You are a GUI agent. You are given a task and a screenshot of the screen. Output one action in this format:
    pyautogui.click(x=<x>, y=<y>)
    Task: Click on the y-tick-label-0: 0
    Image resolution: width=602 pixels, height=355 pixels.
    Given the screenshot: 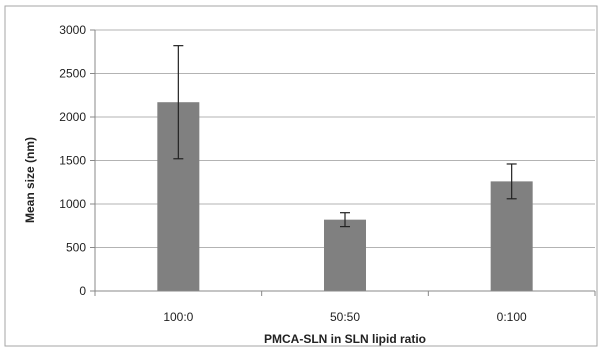 What is the action you would take?
    pyautogui.click(x=82, y=291)
    